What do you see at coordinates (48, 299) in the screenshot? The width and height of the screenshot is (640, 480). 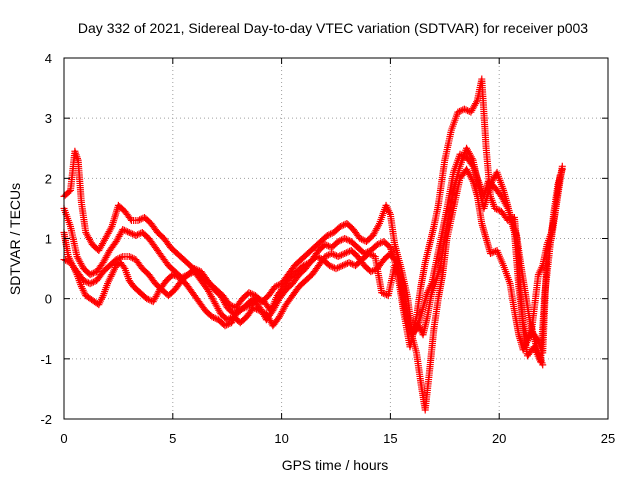 I see `y-tick-label: 0` at bounding box center [48, 299].